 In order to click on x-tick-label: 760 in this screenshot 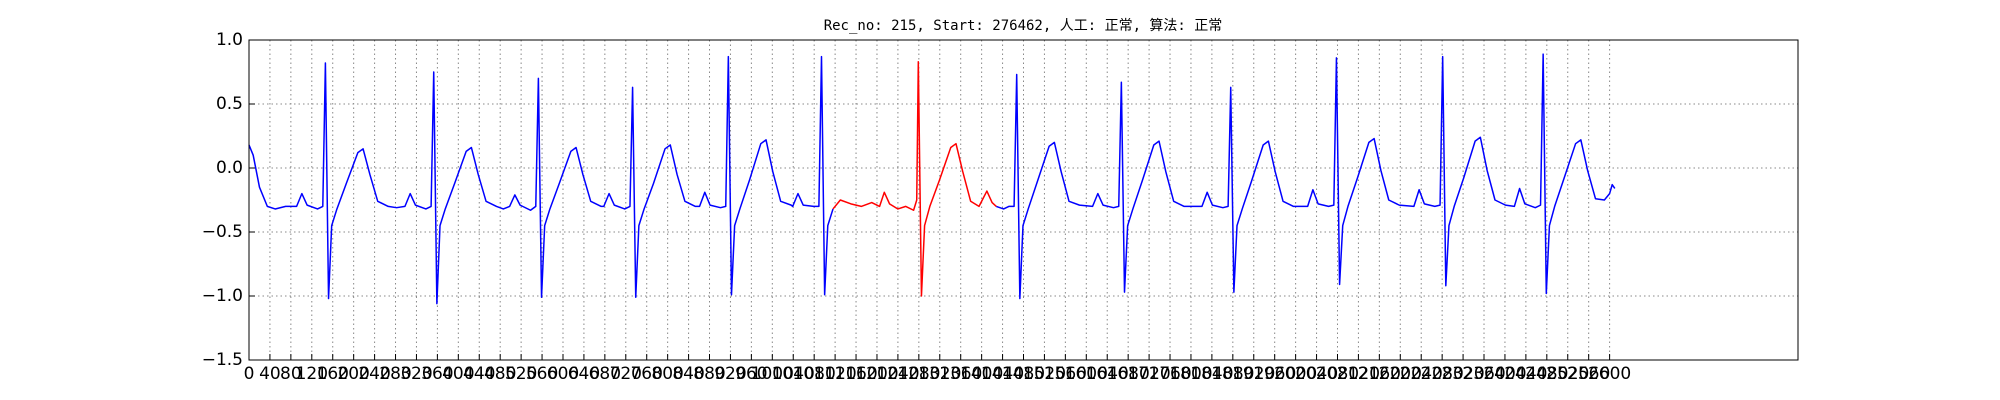, I will do `click(646, 374)`.